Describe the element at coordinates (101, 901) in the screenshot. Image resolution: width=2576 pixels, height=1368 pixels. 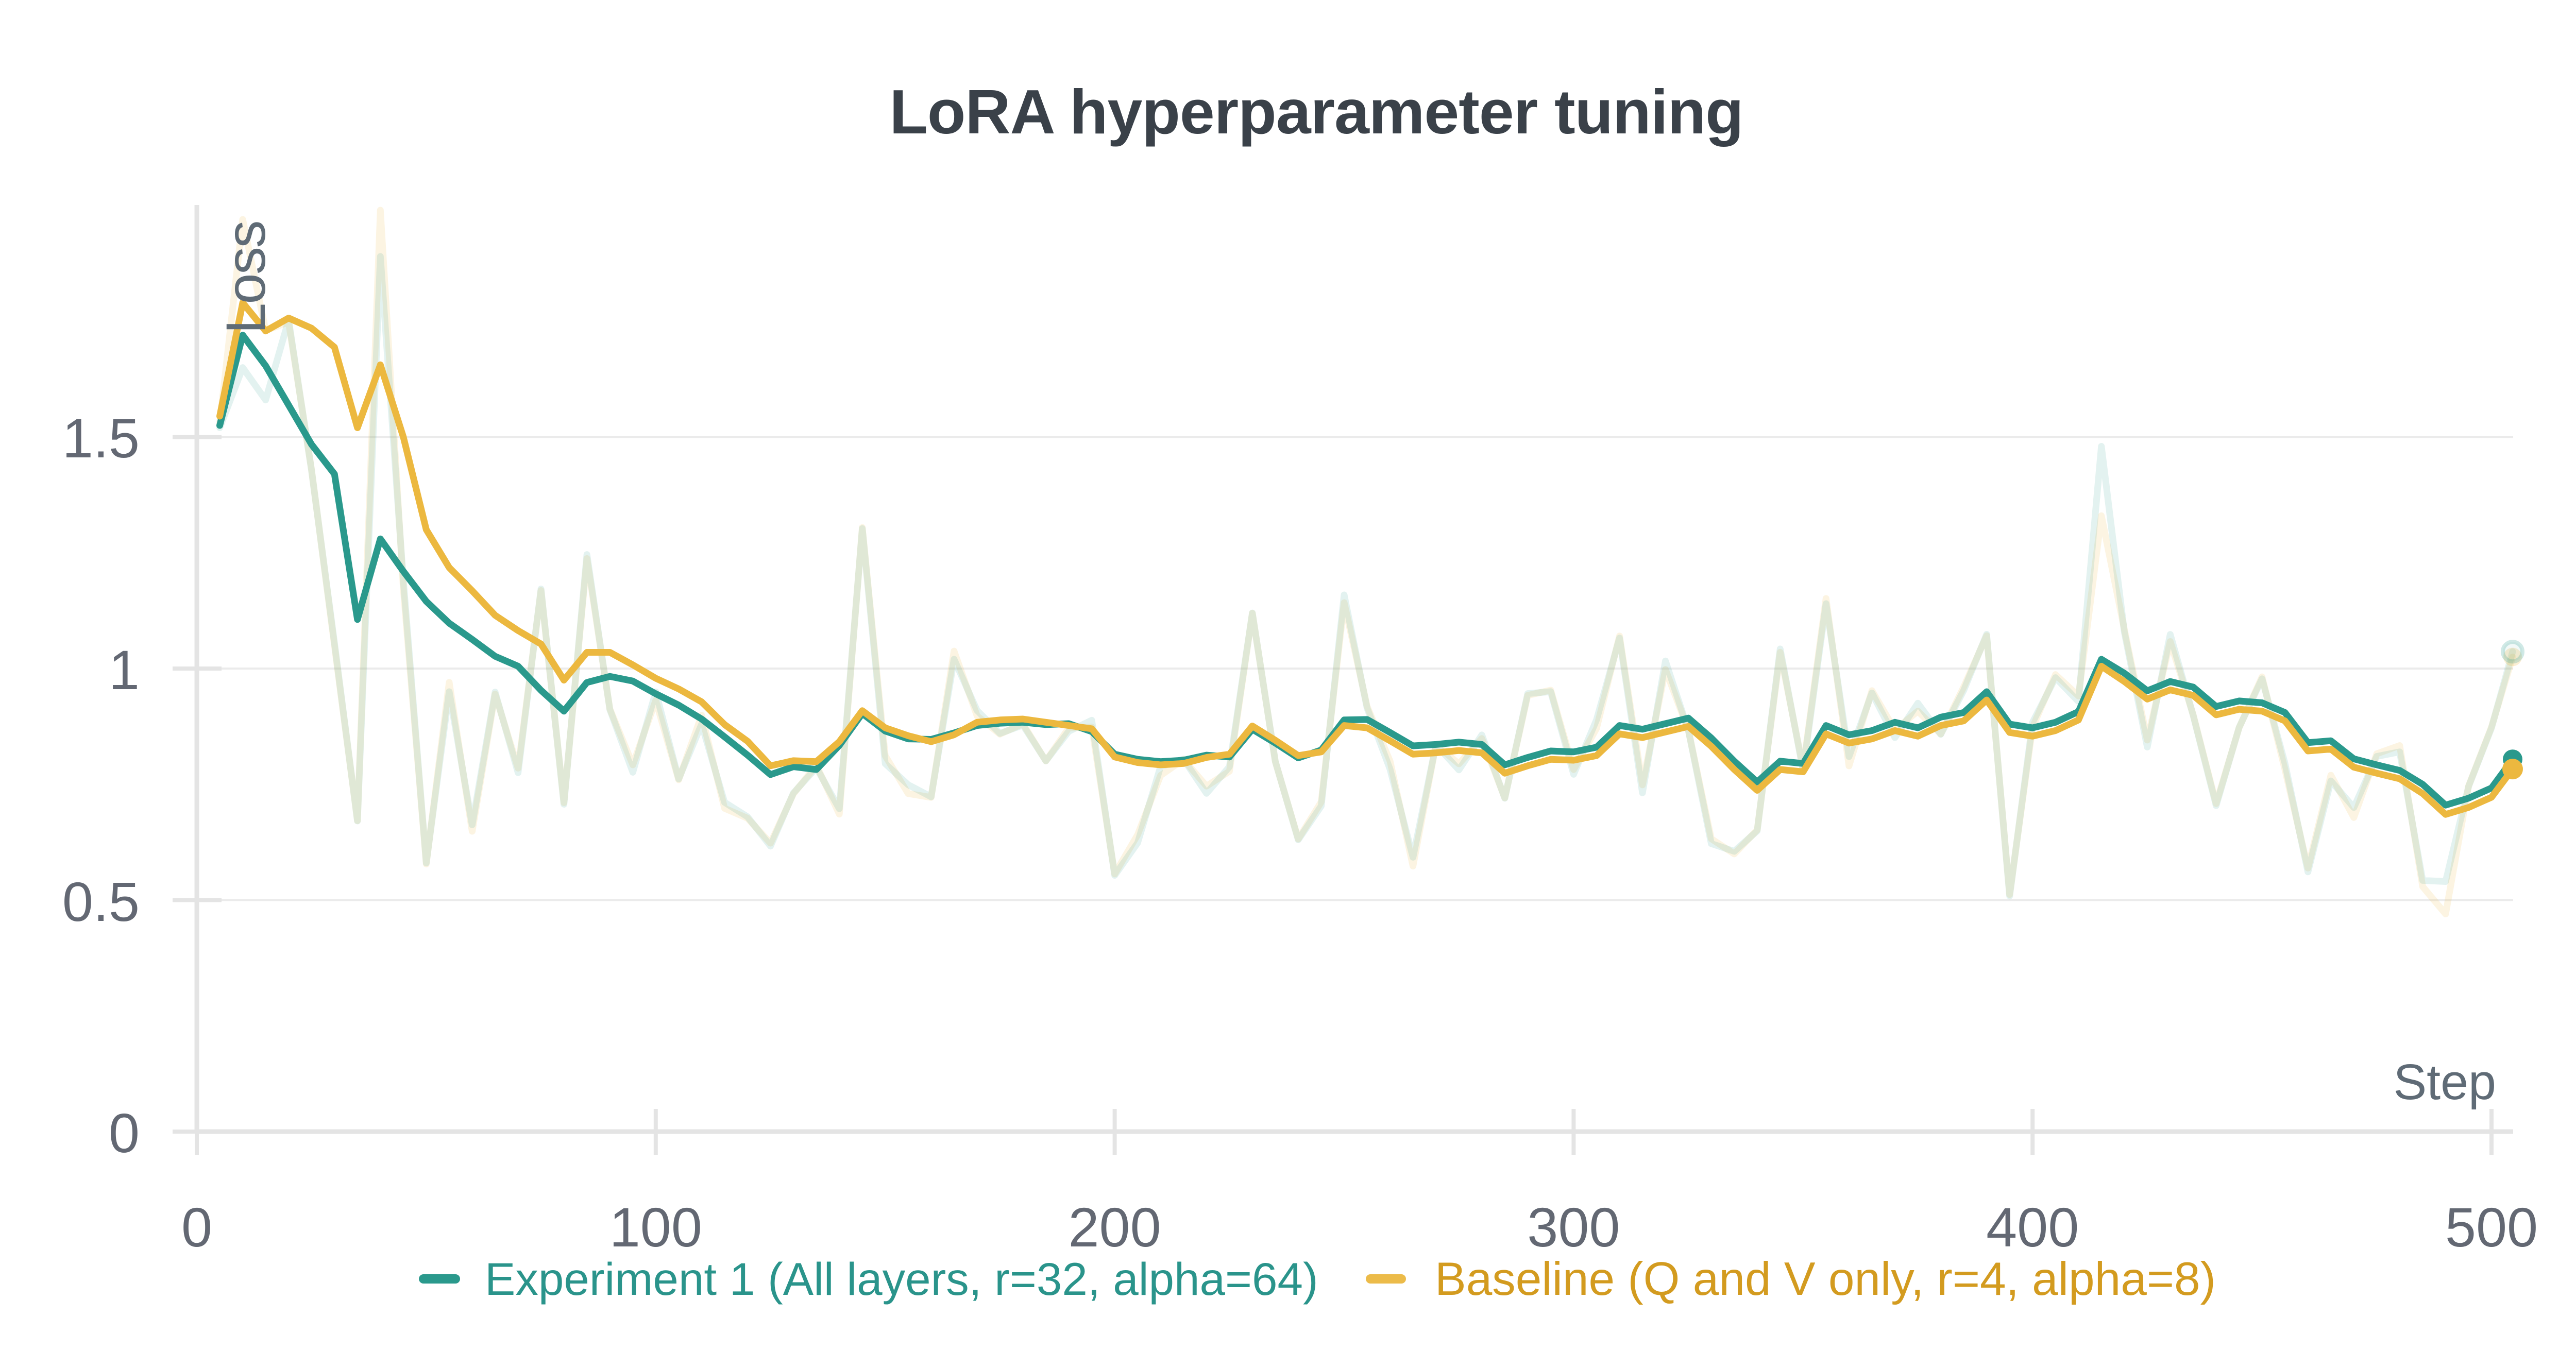
I see `svg-text: 0.5` at that location.